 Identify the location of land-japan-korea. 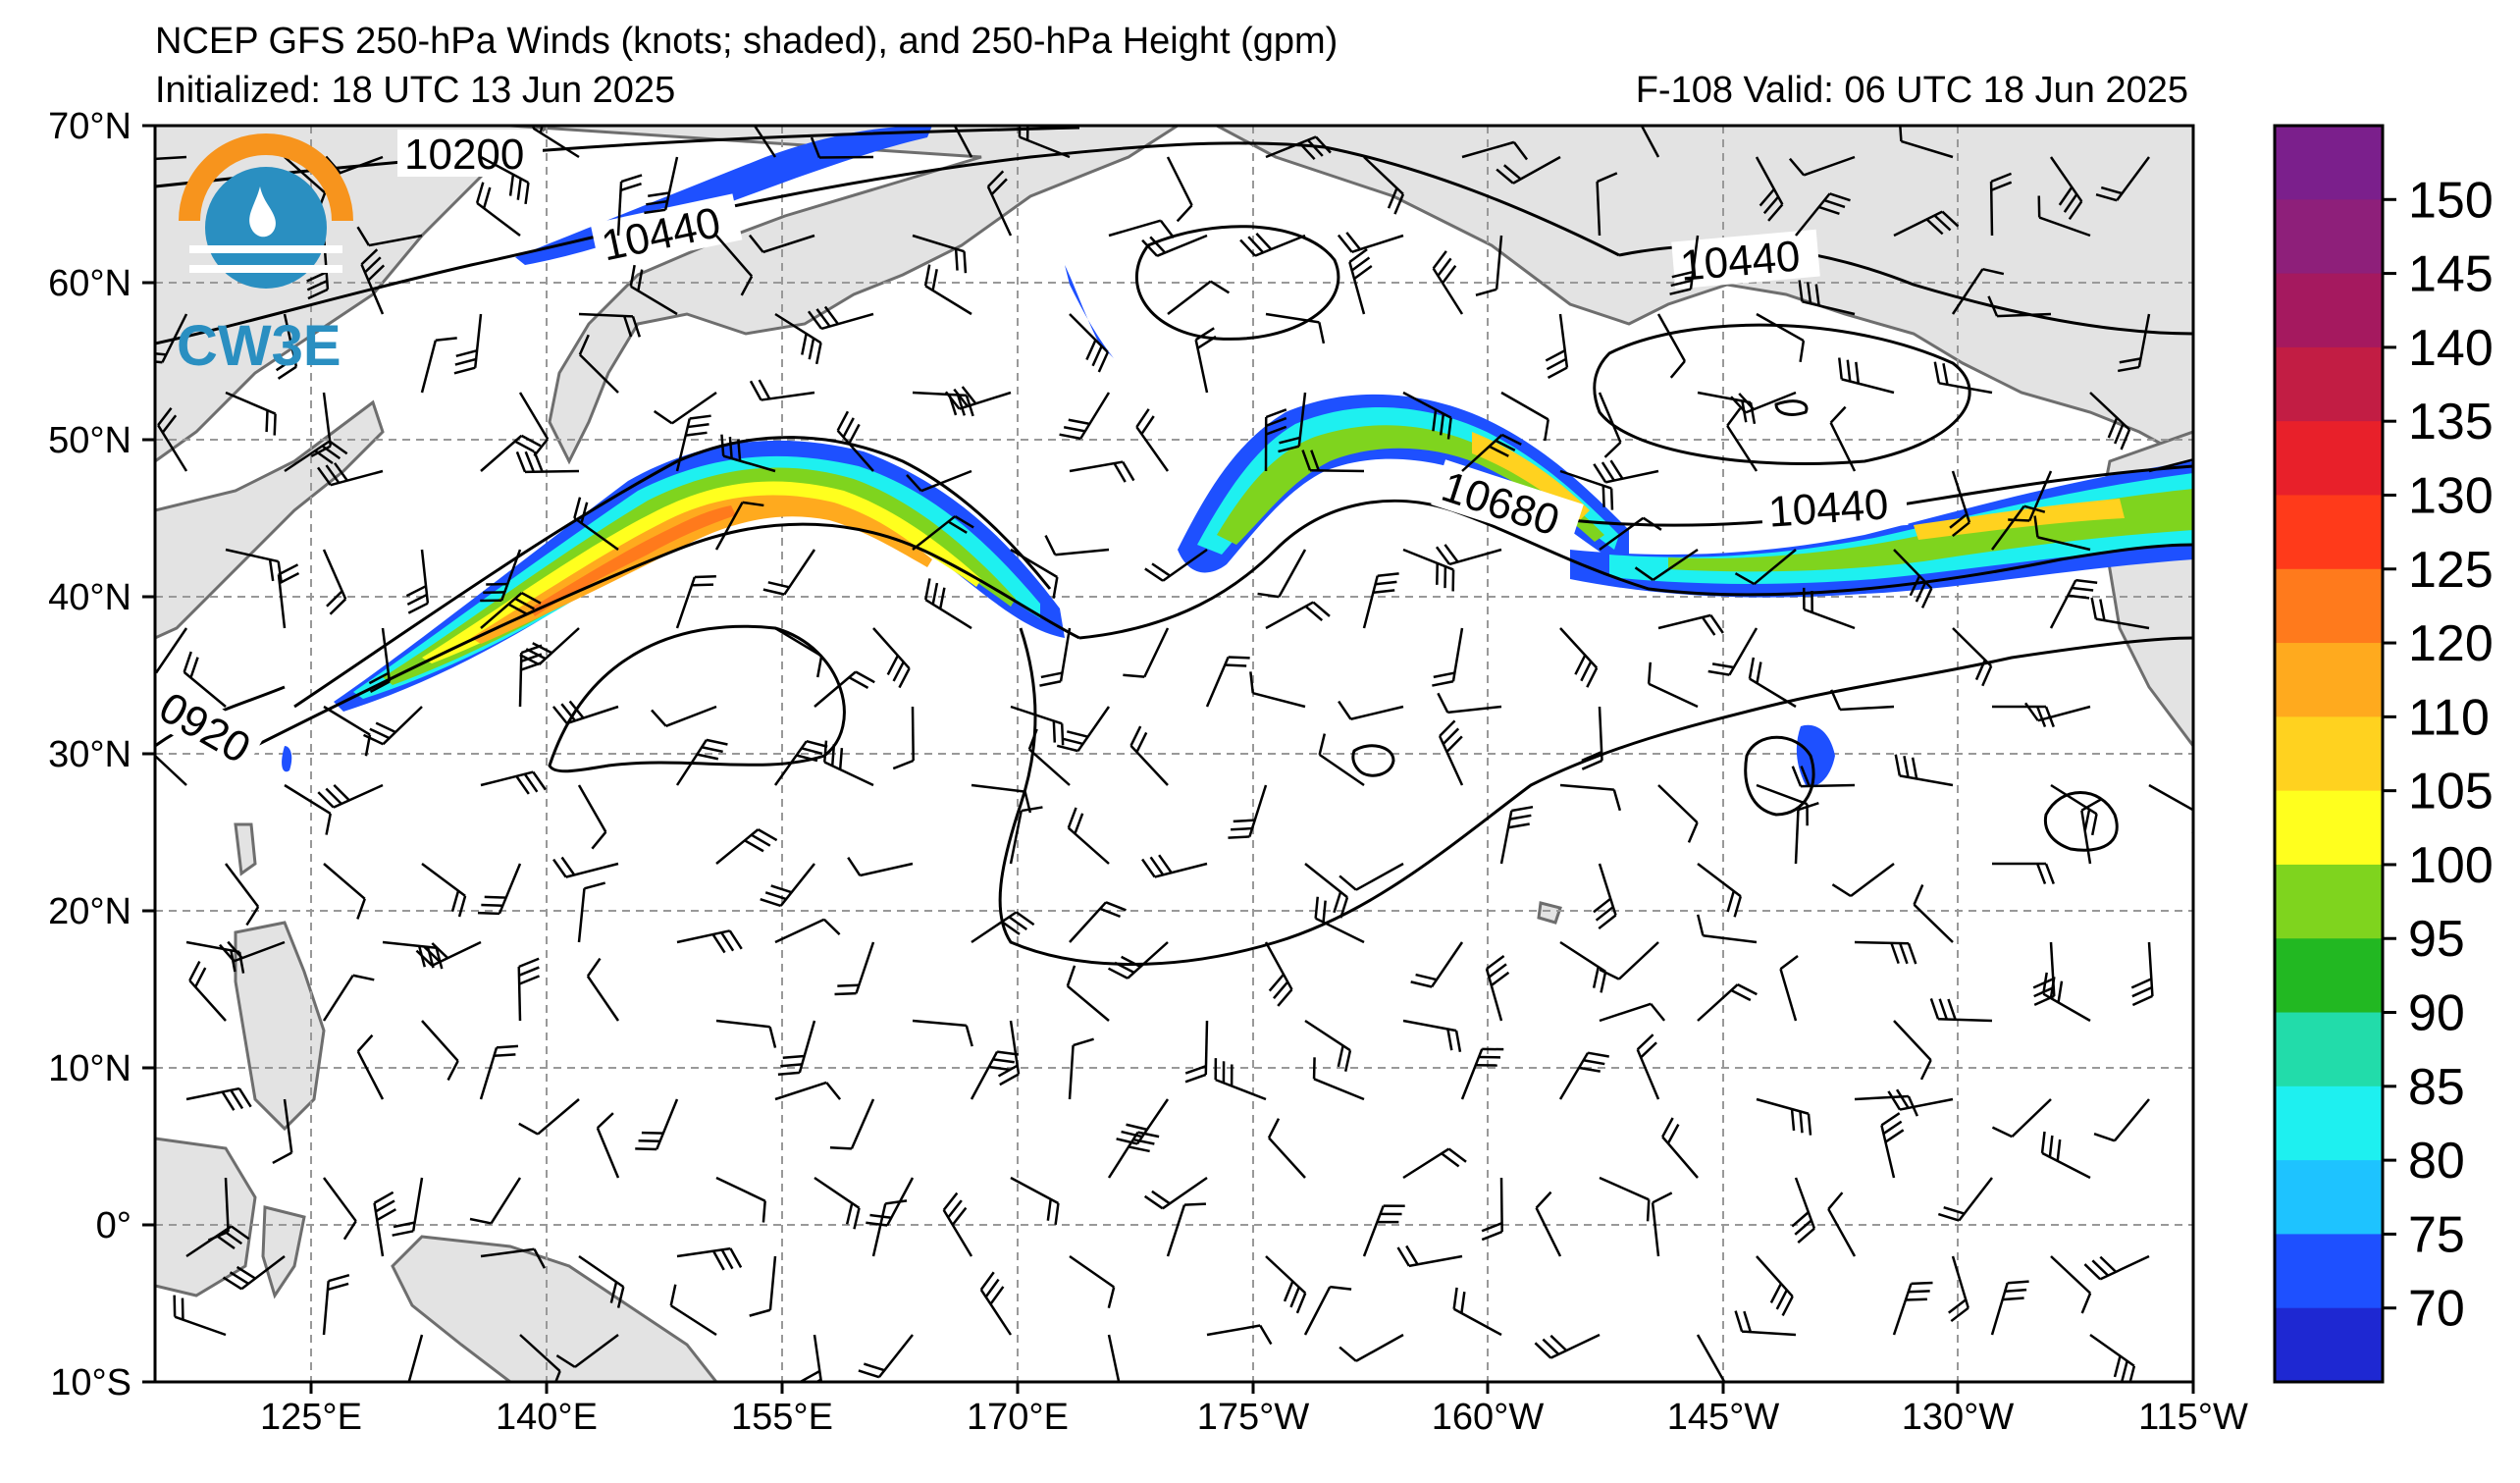
(270, 520).